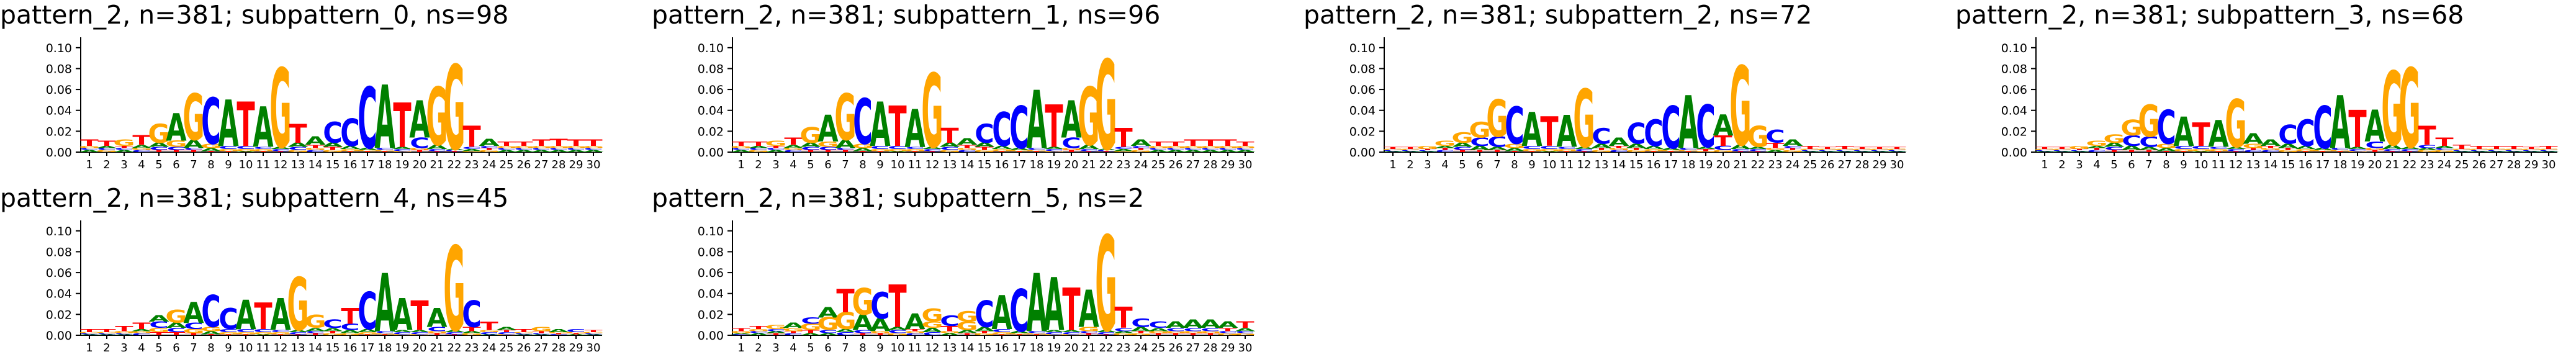 Image resolution: width=2576 pixels, height=357 pixels. What do you see at coordinates (420, 348) in the screenshot?
I see `x-tick-label: 20` at bounding box center [420, 348].